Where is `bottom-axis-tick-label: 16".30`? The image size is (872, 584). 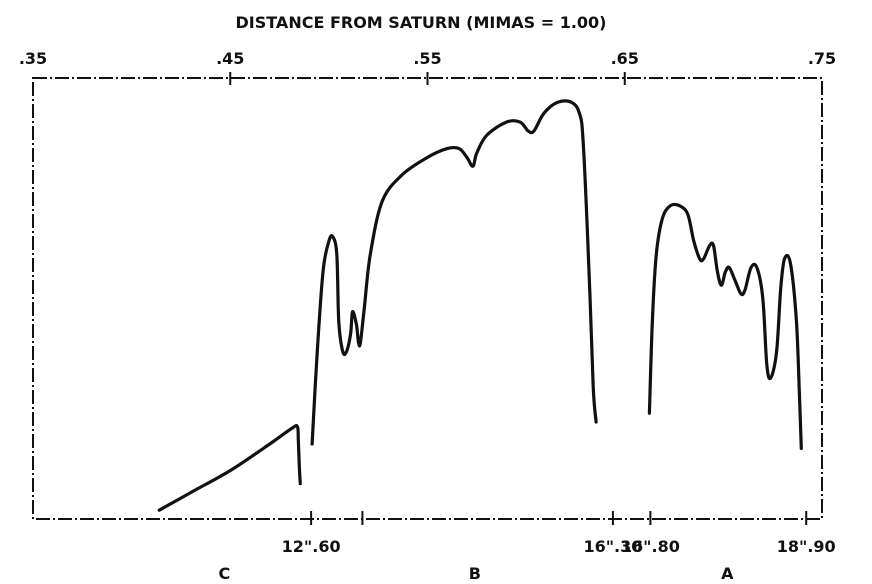
bottom-axis-tick-label: 16".30 is located at coordinates (612, 546).